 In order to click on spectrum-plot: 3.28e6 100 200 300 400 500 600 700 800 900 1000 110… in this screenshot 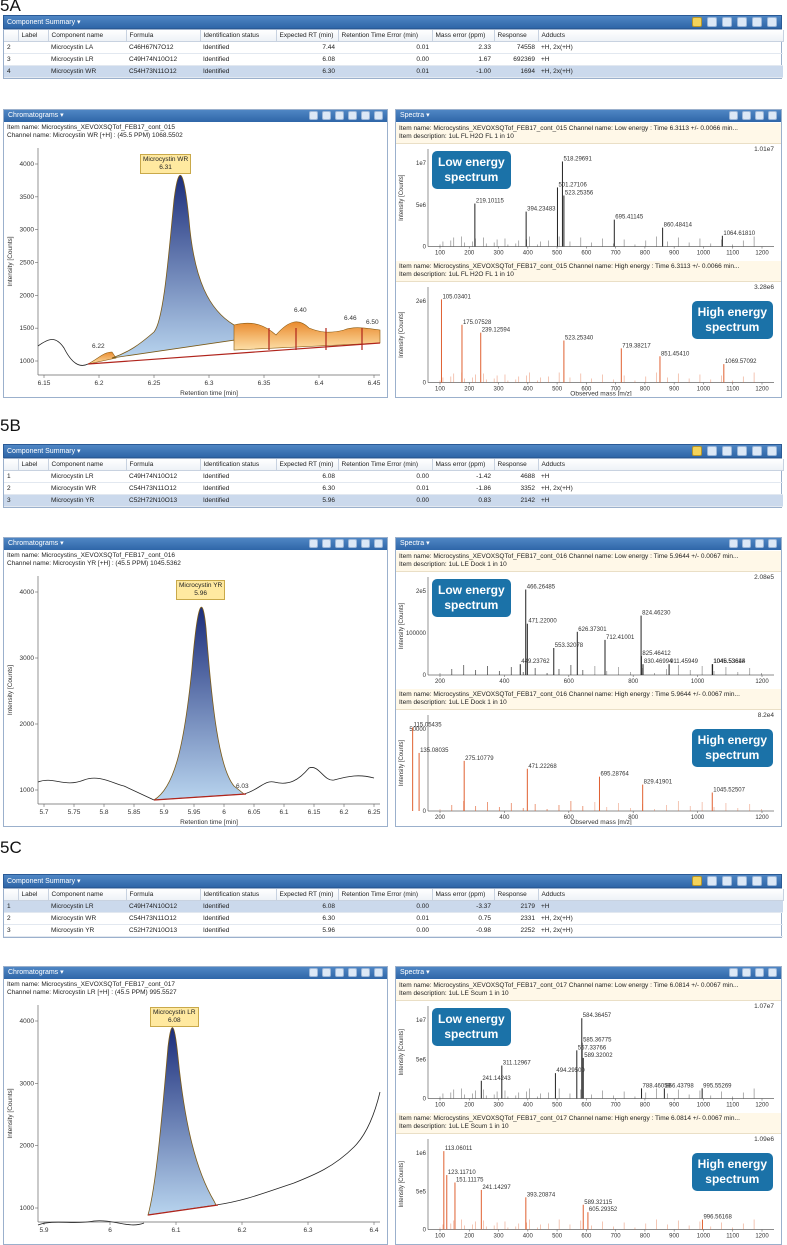, I will do `click(588, 339)`.